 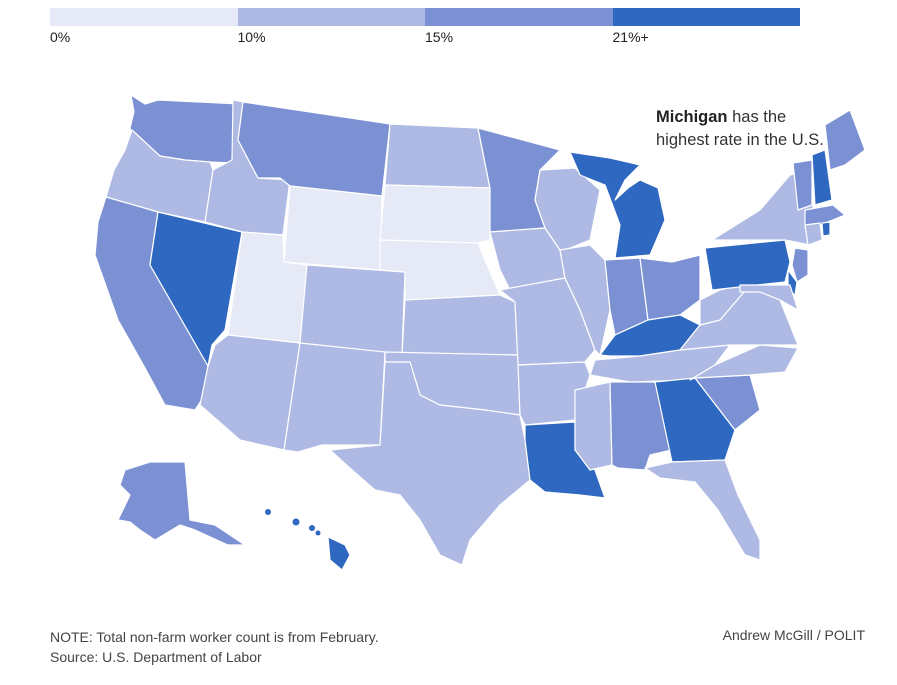 What do you see at coordinates (60, 37) in the screenshot?
I see `legend-label-0: 0%` at bounding box center [60, 37].